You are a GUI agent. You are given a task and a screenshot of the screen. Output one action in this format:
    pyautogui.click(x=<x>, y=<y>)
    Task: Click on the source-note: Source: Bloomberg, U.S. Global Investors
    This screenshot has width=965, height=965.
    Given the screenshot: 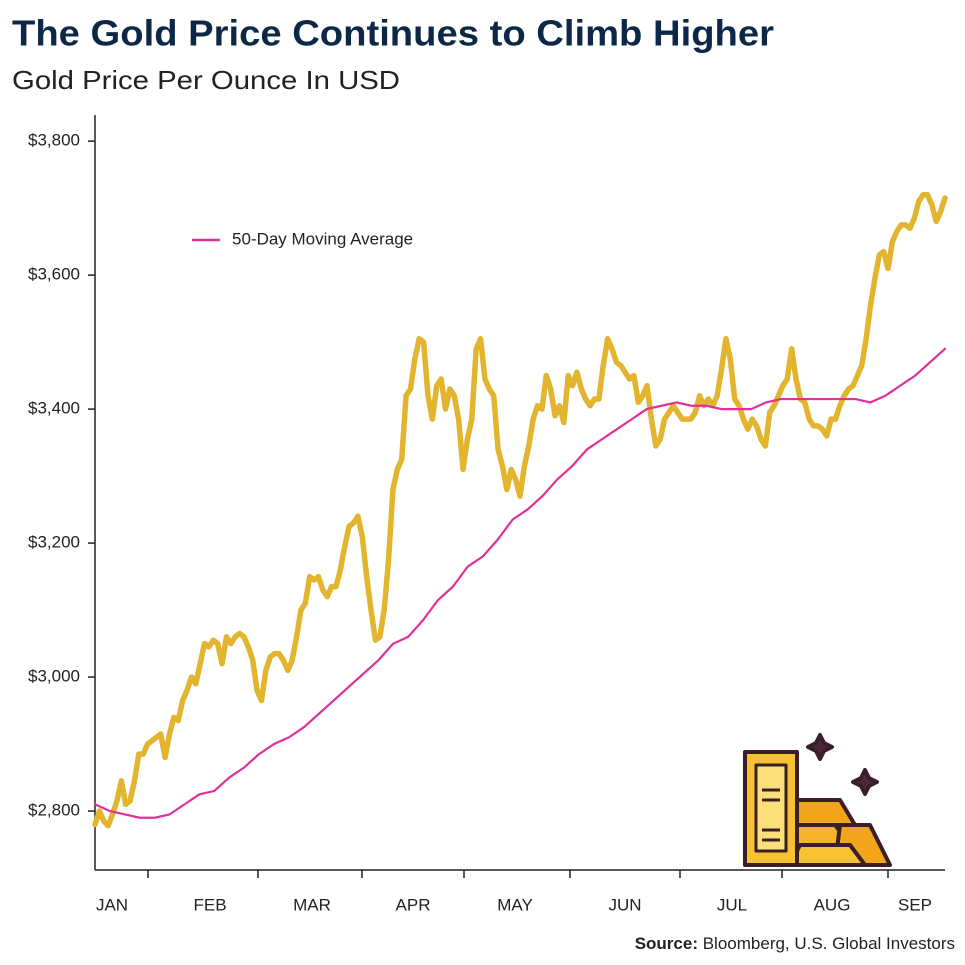 What is the action you would take?
    pyautogui.click(x=795, y=943)
    